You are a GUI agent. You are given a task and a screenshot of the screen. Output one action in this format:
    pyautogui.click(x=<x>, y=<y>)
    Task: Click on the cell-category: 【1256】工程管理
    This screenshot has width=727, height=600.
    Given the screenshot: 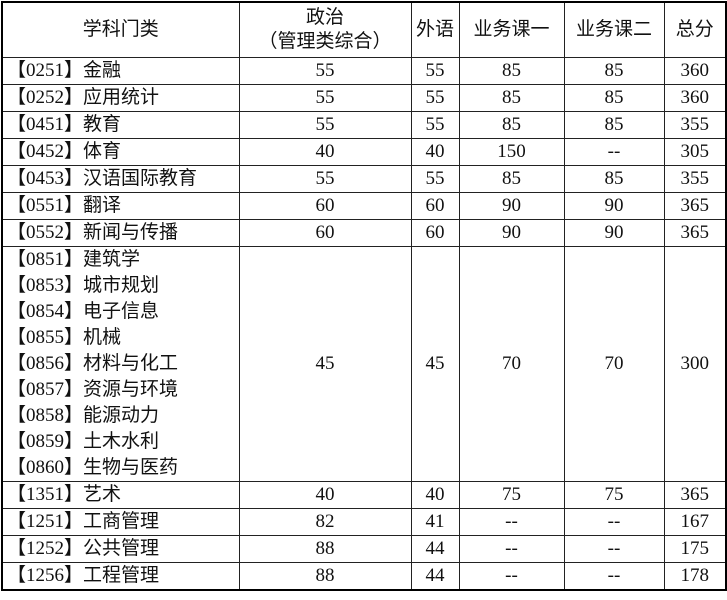 What is the action you would take?
    pyautogui.click(x=120, y=576)
    